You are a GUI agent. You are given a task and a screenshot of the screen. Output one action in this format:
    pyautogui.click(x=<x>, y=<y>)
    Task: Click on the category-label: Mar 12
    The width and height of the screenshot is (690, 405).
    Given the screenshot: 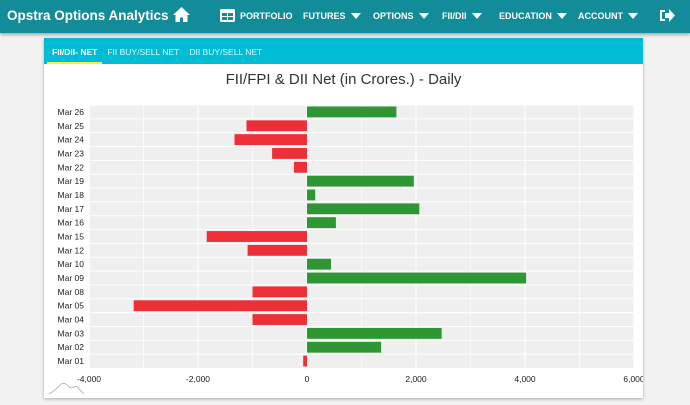 What is the action you would take?
    pyautogui.click(x=71, y=250)
    